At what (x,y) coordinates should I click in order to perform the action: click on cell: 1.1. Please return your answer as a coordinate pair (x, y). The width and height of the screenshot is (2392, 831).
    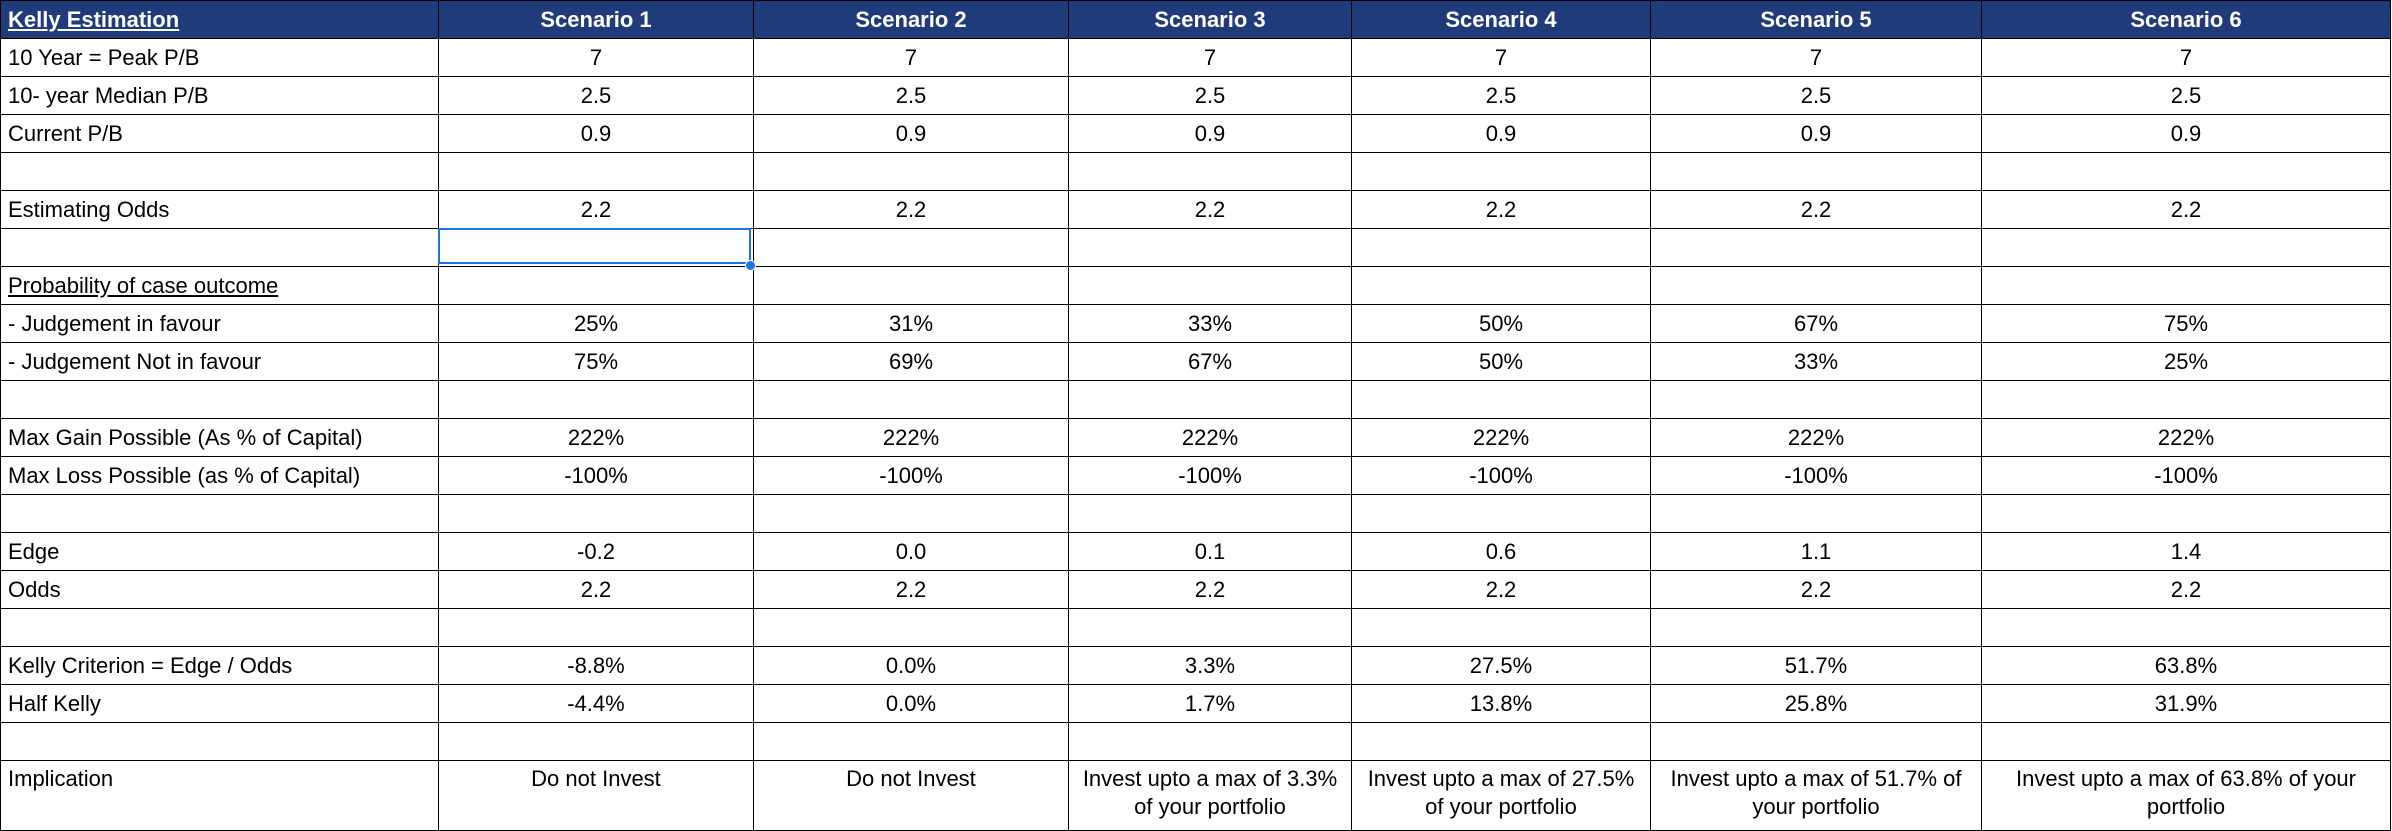
    Looking at the image, I should click on (1816, 551).